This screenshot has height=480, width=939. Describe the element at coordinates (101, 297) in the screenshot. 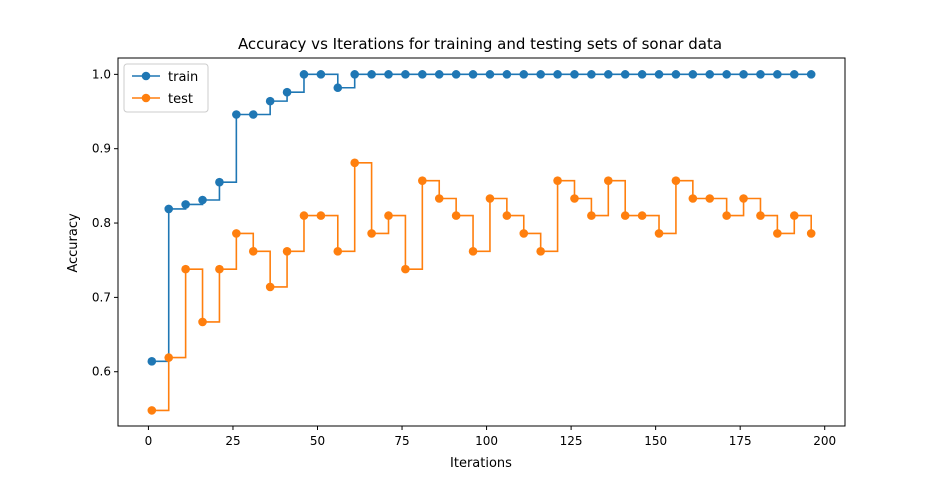

I see `y-tick-label: 0.7` at that location.